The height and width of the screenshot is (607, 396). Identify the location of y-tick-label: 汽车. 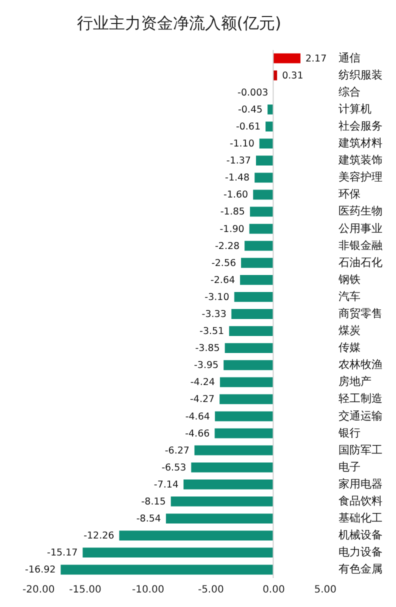
(349, 296).